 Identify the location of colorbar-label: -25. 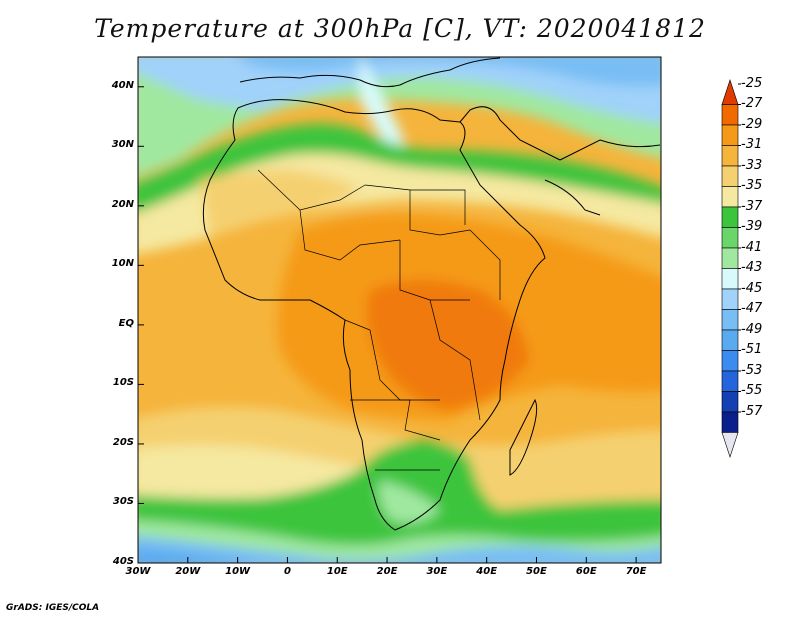
(752, 83).